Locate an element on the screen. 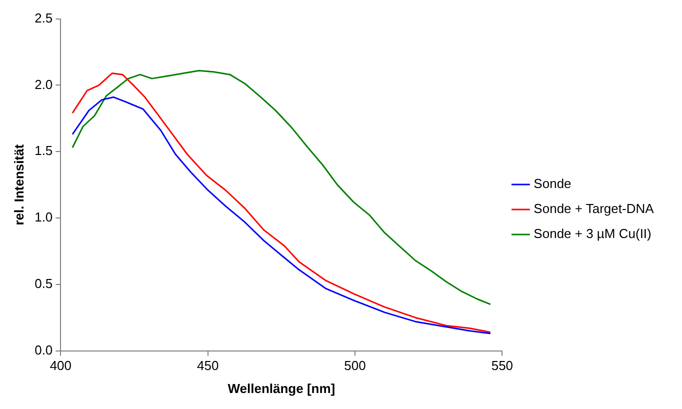 Image resolution: width=682 pixels, height=409 pixels. y-tick-label: 0.0 is located at coordinates (43, 350).